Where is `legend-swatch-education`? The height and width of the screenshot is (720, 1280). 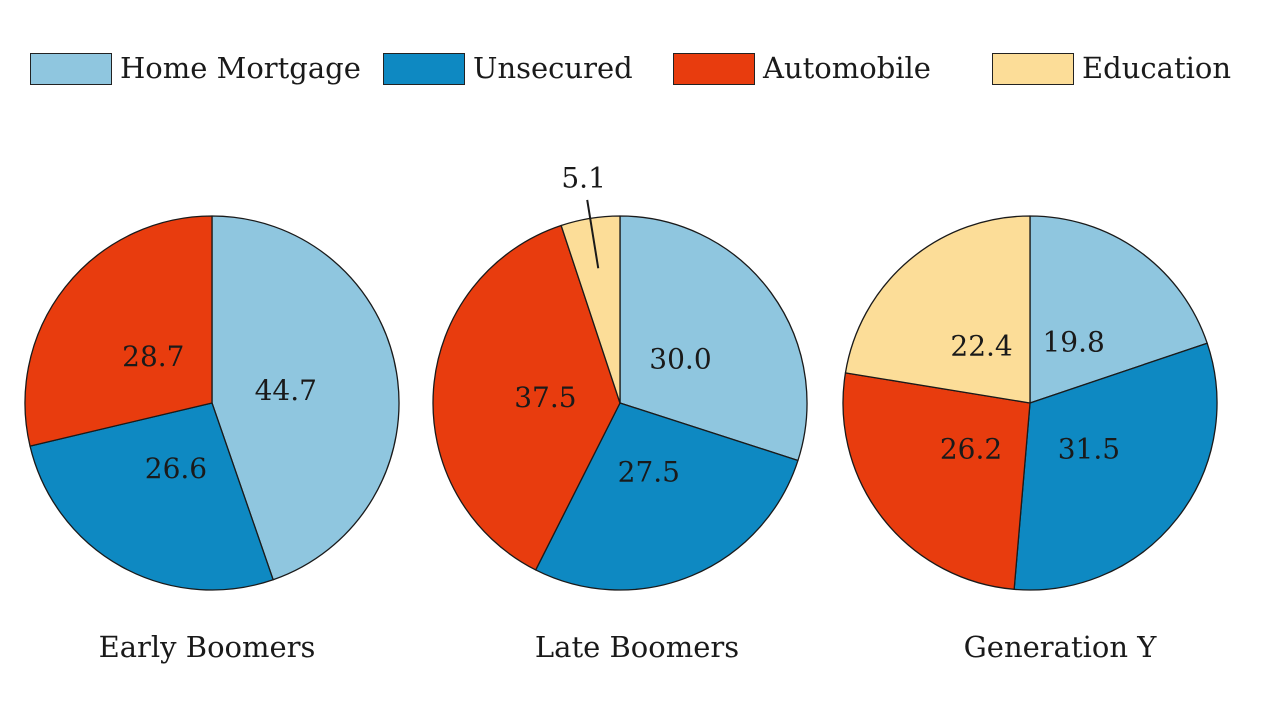 legend-swatch-education is located at coordinates (1033, 68).